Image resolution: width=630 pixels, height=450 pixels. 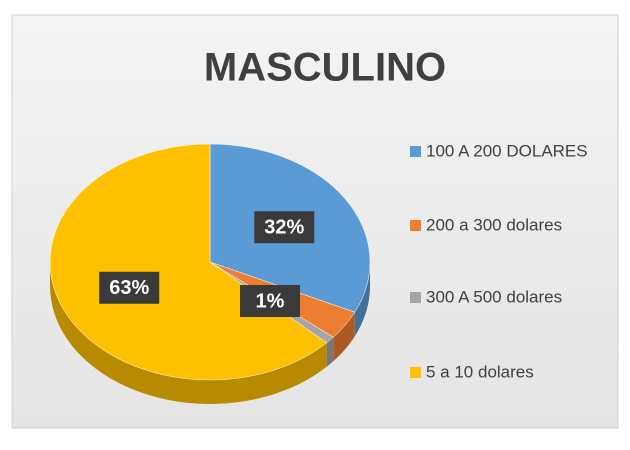 What do you see at coordinates (325, 68) in the screenshot?
I see `chart-title: MASCULINO` at bounding box center [325, 68].